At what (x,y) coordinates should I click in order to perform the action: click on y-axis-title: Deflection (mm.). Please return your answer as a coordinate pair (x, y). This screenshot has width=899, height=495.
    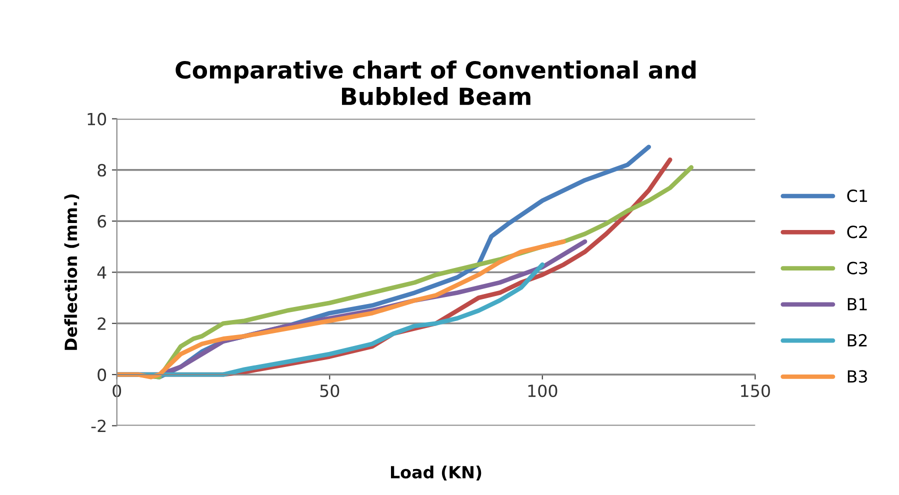
    Looking at the image, I should click on (72, 272).